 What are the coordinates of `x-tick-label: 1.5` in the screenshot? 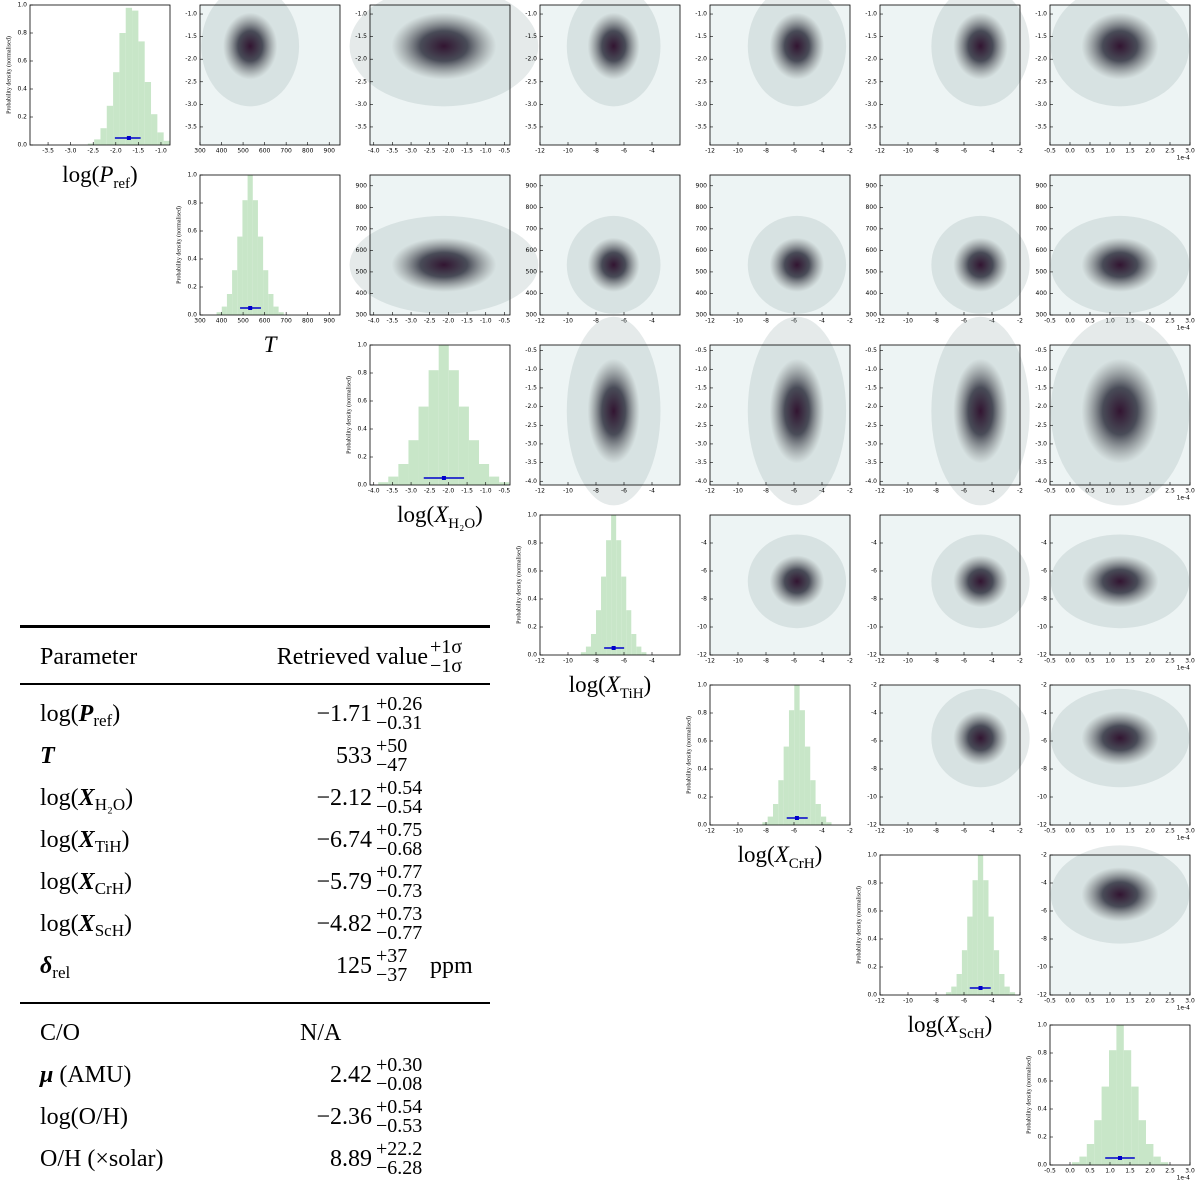 It's located at (1130, 831).